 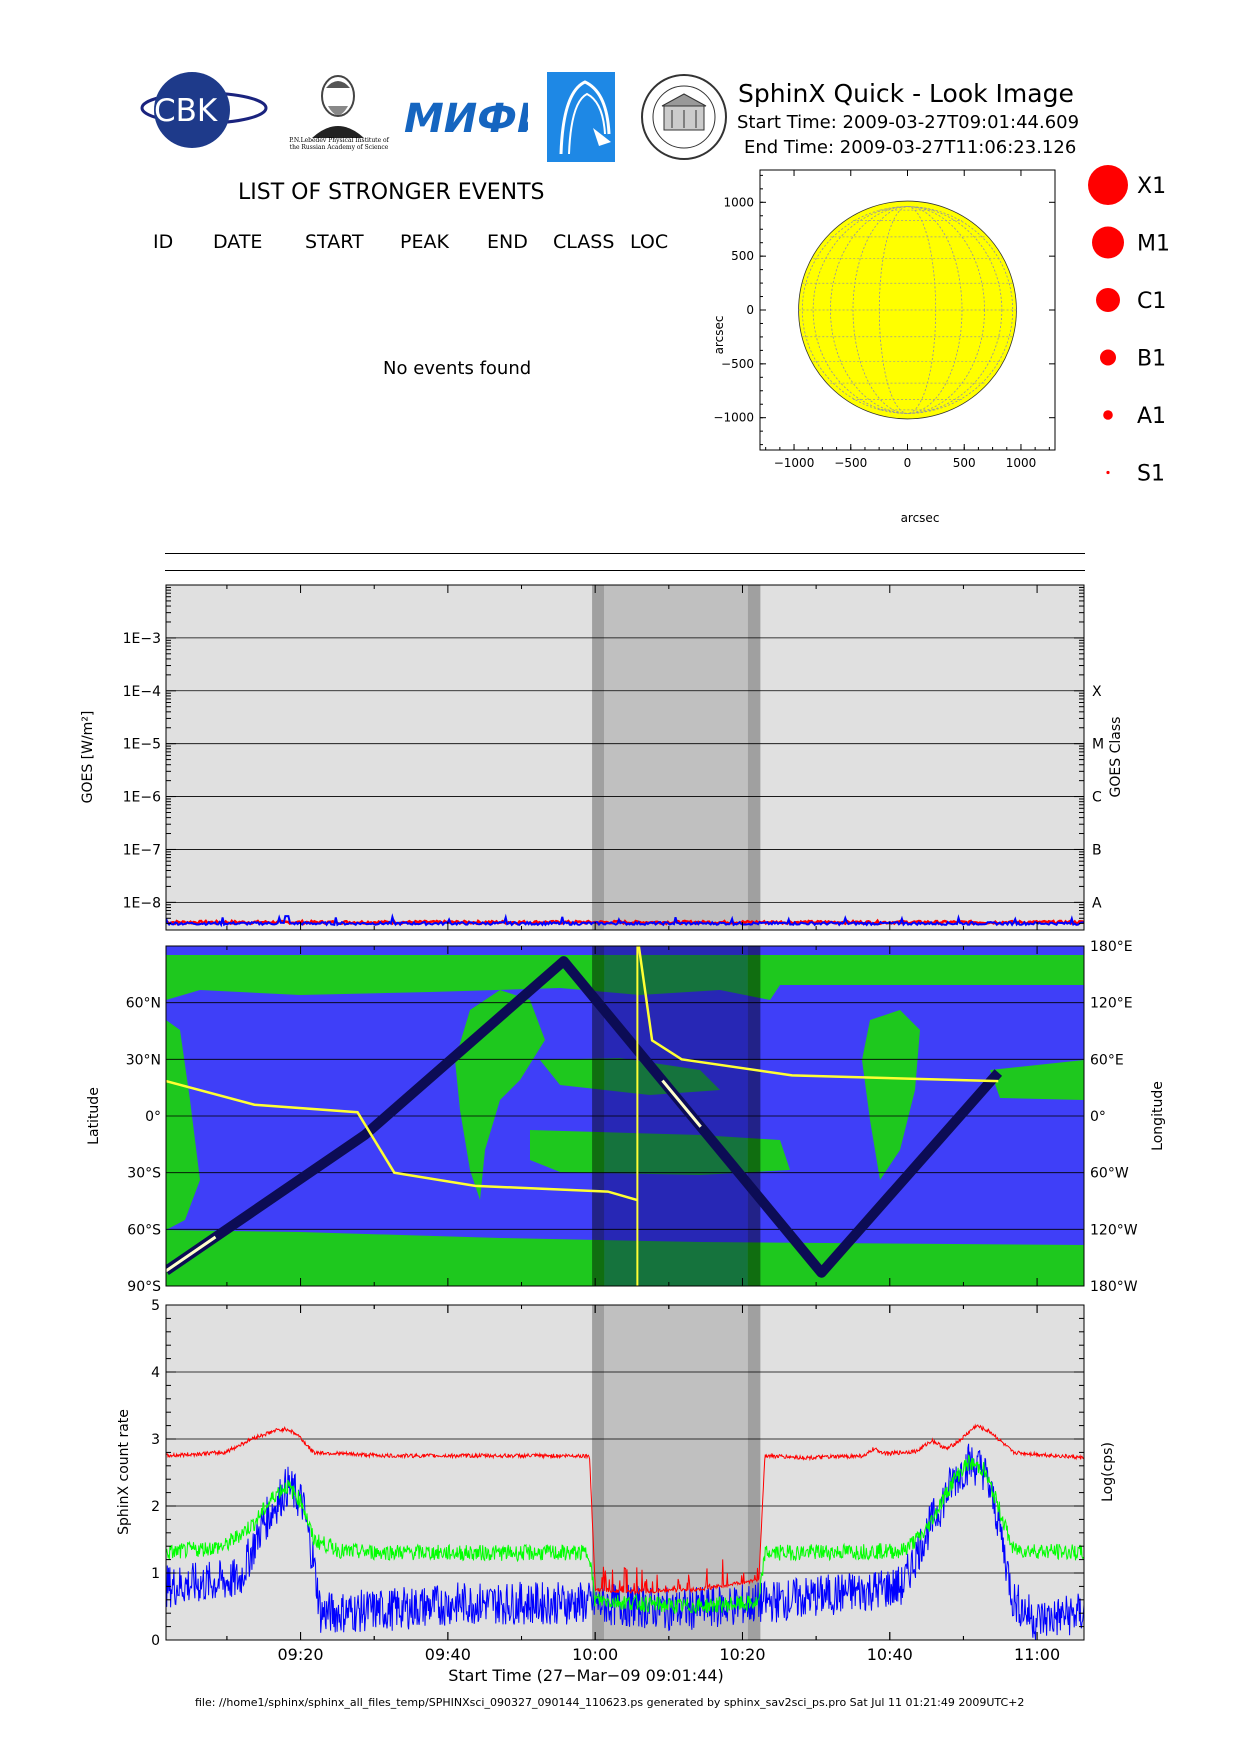 I want to click on goes-gridlines, so click(x=625, y=770).